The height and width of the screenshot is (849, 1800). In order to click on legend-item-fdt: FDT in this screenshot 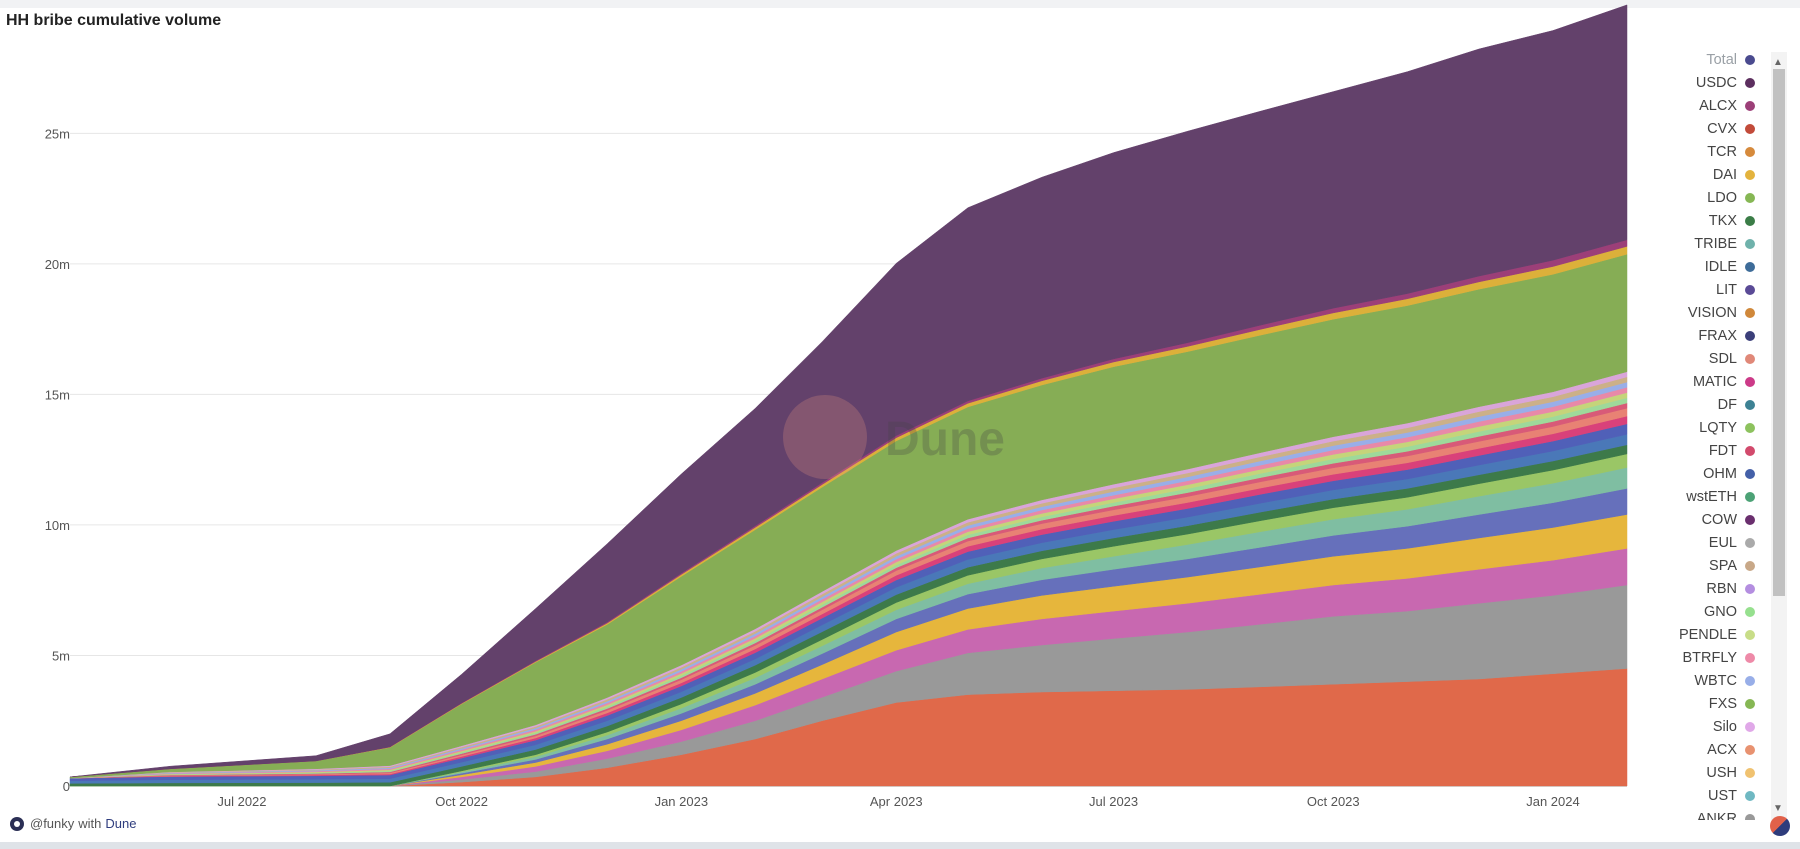, I will do `click(1732, 450)`.